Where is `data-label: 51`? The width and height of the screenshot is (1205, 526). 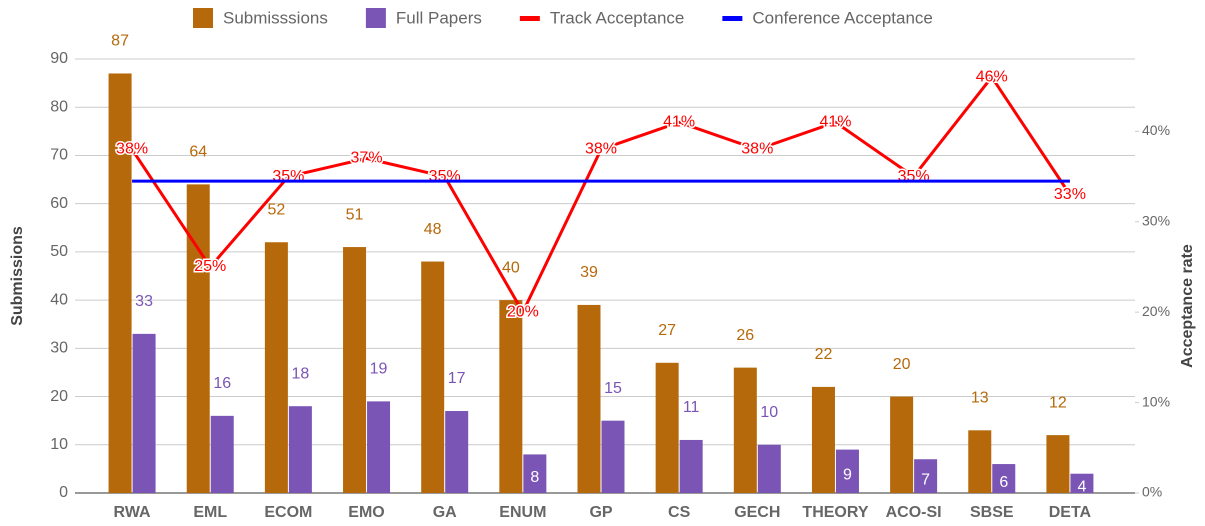 data-label: 51 is located at coordinates (355, 214).